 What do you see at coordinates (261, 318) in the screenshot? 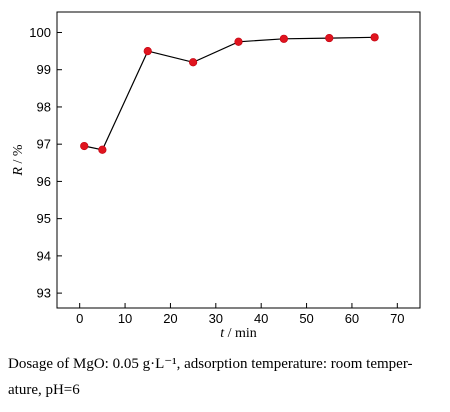
I see `x-tick-label: 40` at bounding box center [261, 318].